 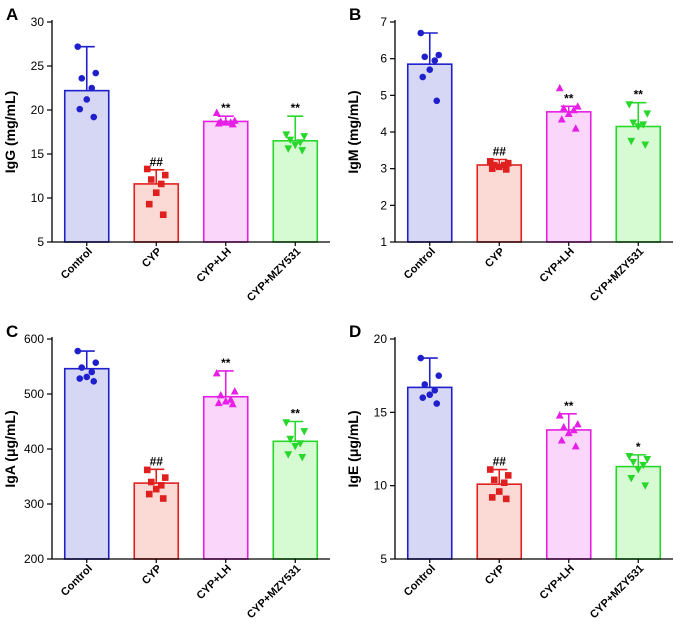 What do you see at coordinates (34, 504) in the screenshot?
I see `y-tick-label: 300` at bounding box center [34, 504].